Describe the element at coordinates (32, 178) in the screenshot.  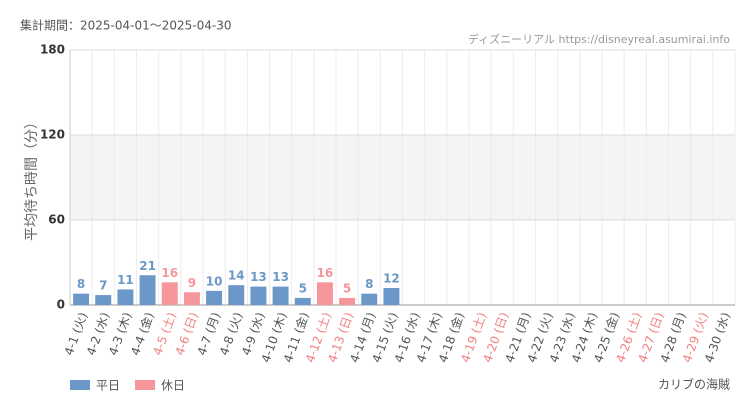
I see `y-axis-label: 平均待ち時間（分）` at that location.